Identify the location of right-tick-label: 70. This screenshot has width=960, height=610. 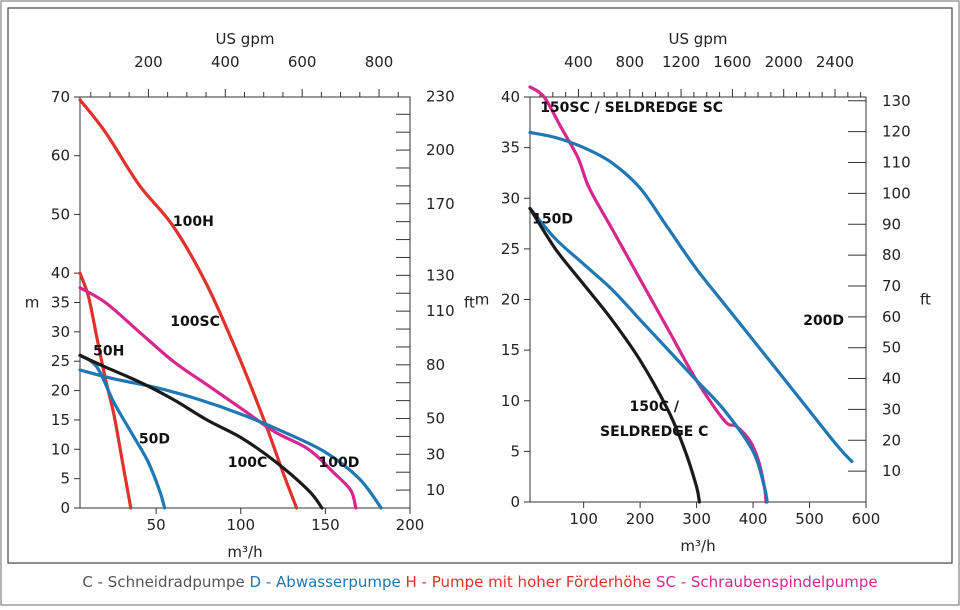
(891, 286).